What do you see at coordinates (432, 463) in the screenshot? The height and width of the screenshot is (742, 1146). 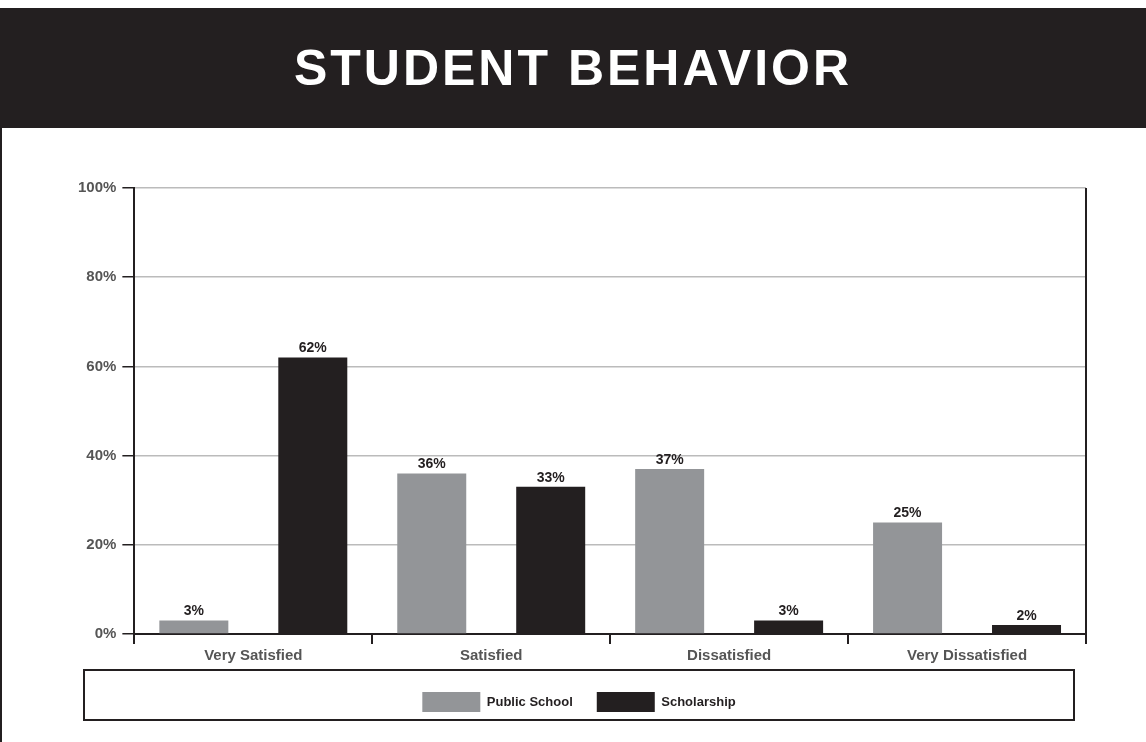 I see `data-label: 36%` at bounding box center [432, 463].